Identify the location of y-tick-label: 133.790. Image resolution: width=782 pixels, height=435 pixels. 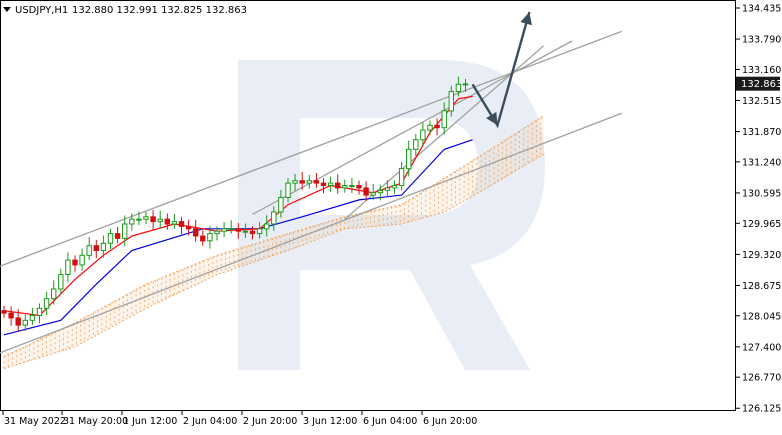
(761, 40).